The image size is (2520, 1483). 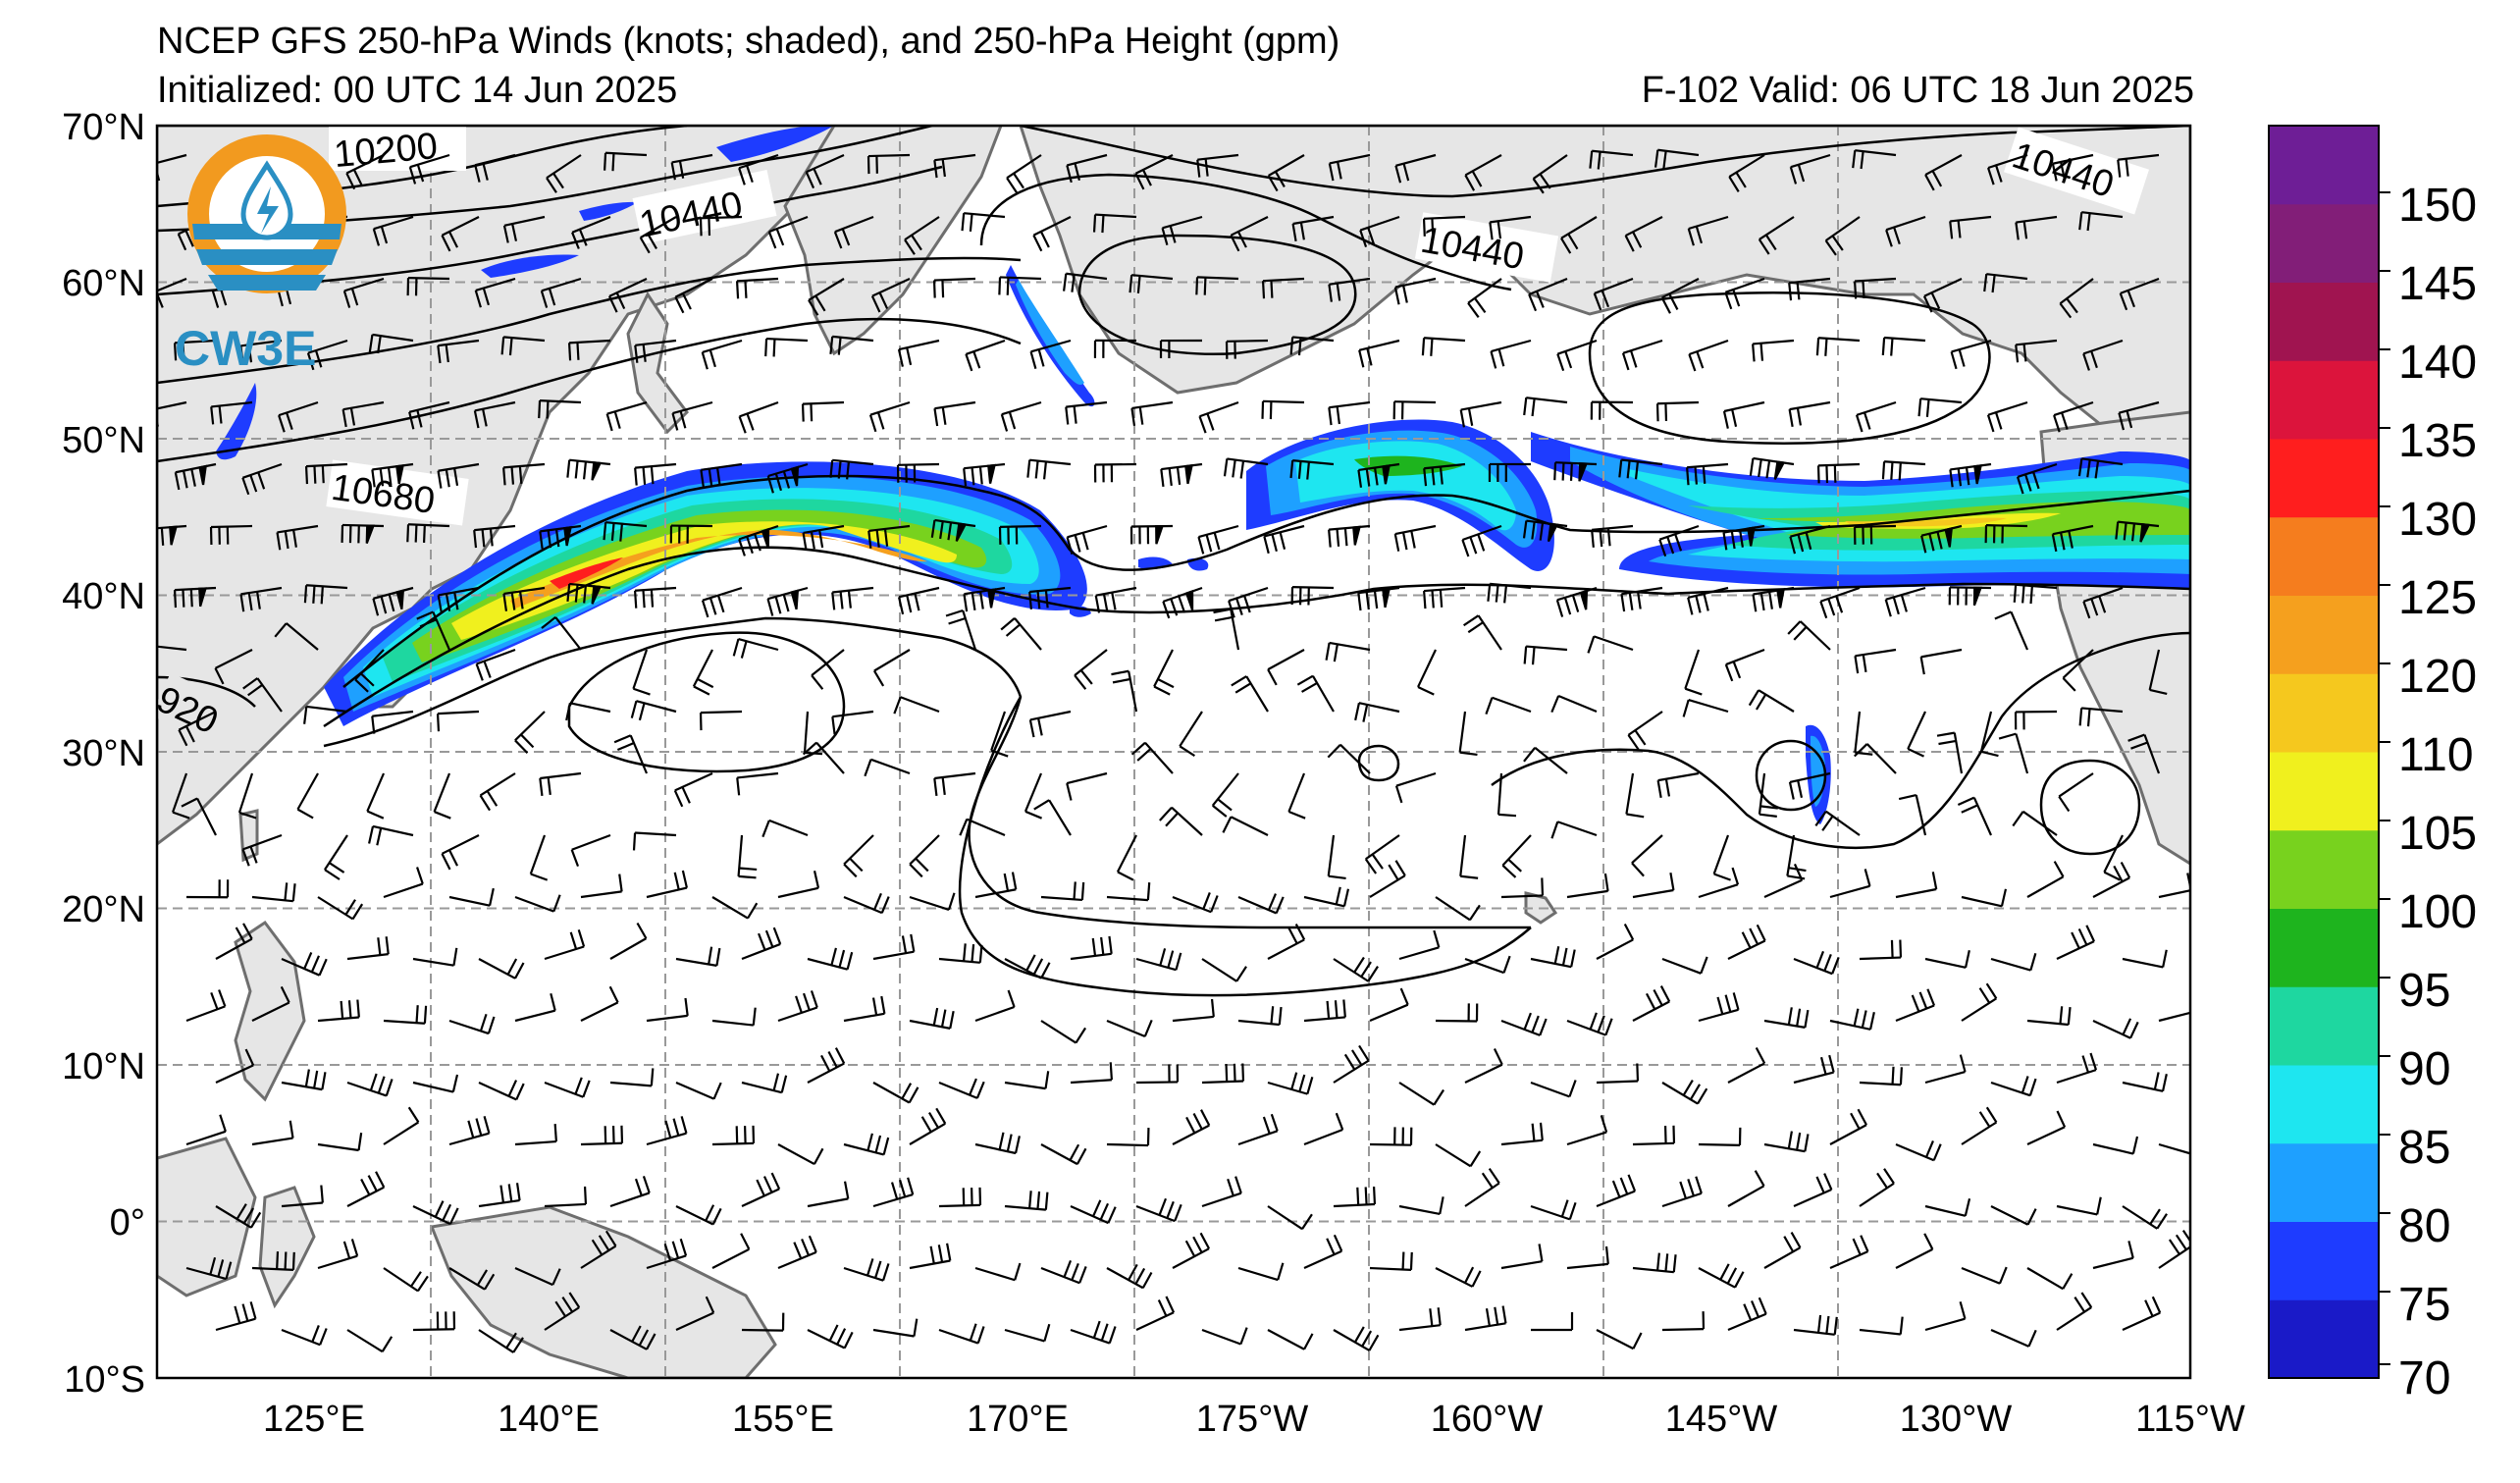 I want to click on taiwan, so click(x=248, y=836).